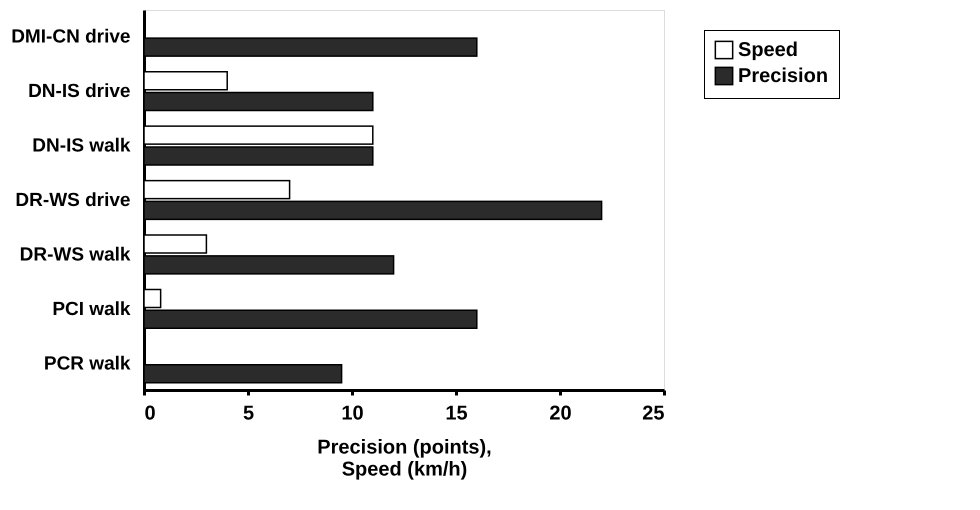 The image size is (980, 510). What do you see at coordinates (79, 91) in the screenshot?
I see `y-tick-label: DN-IS drive` at bounding box center [79, 91].